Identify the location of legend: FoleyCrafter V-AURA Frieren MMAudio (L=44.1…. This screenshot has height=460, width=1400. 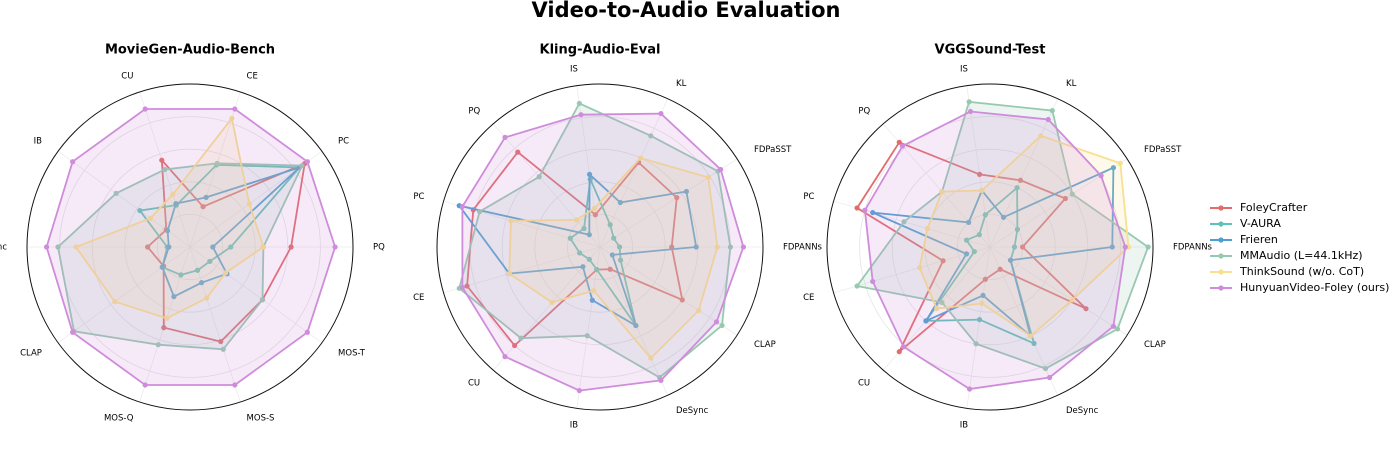
(1299, 247).